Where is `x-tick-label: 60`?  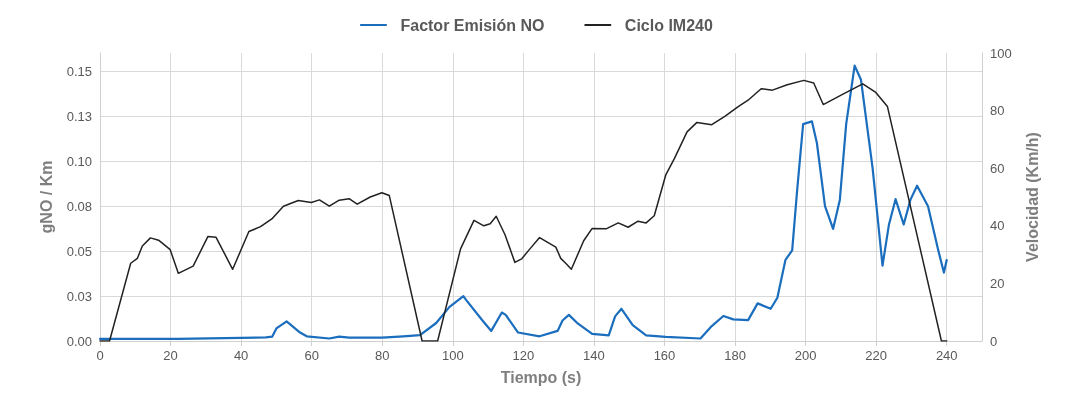
x-tick-label: 60 is located at coordinates (311, 355).